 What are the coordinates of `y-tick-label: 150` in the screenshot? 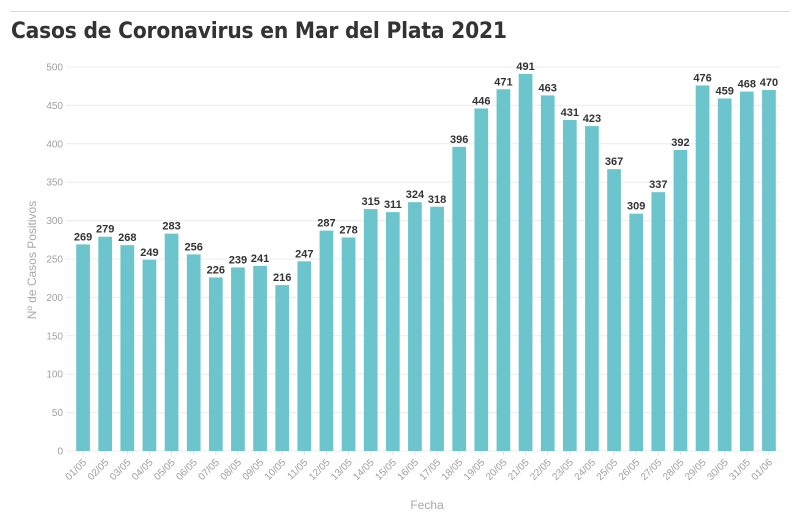 It's located at (54, 336).